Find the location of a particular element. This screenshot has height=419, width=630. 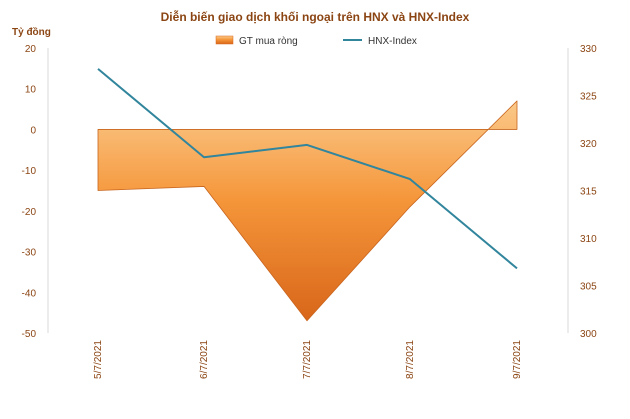

right-tick-label-3: 315 is located at coordinates (588, 192).